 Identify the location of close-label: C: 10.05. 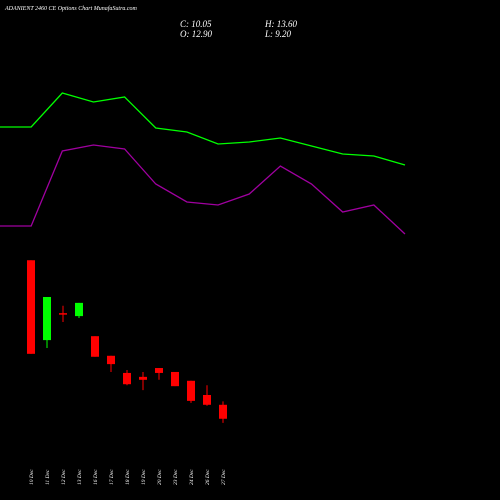
(196, 24).